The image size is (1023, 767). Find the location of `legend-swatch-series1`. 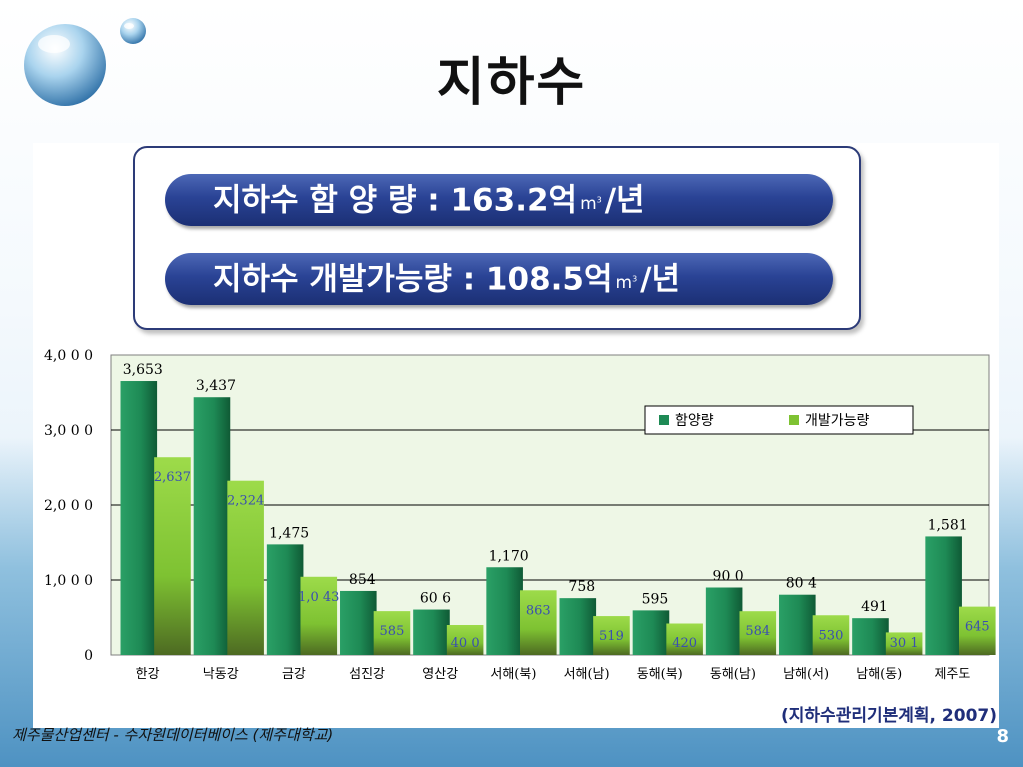

legend-swatch-series1 is located at coordinates (664, 420).